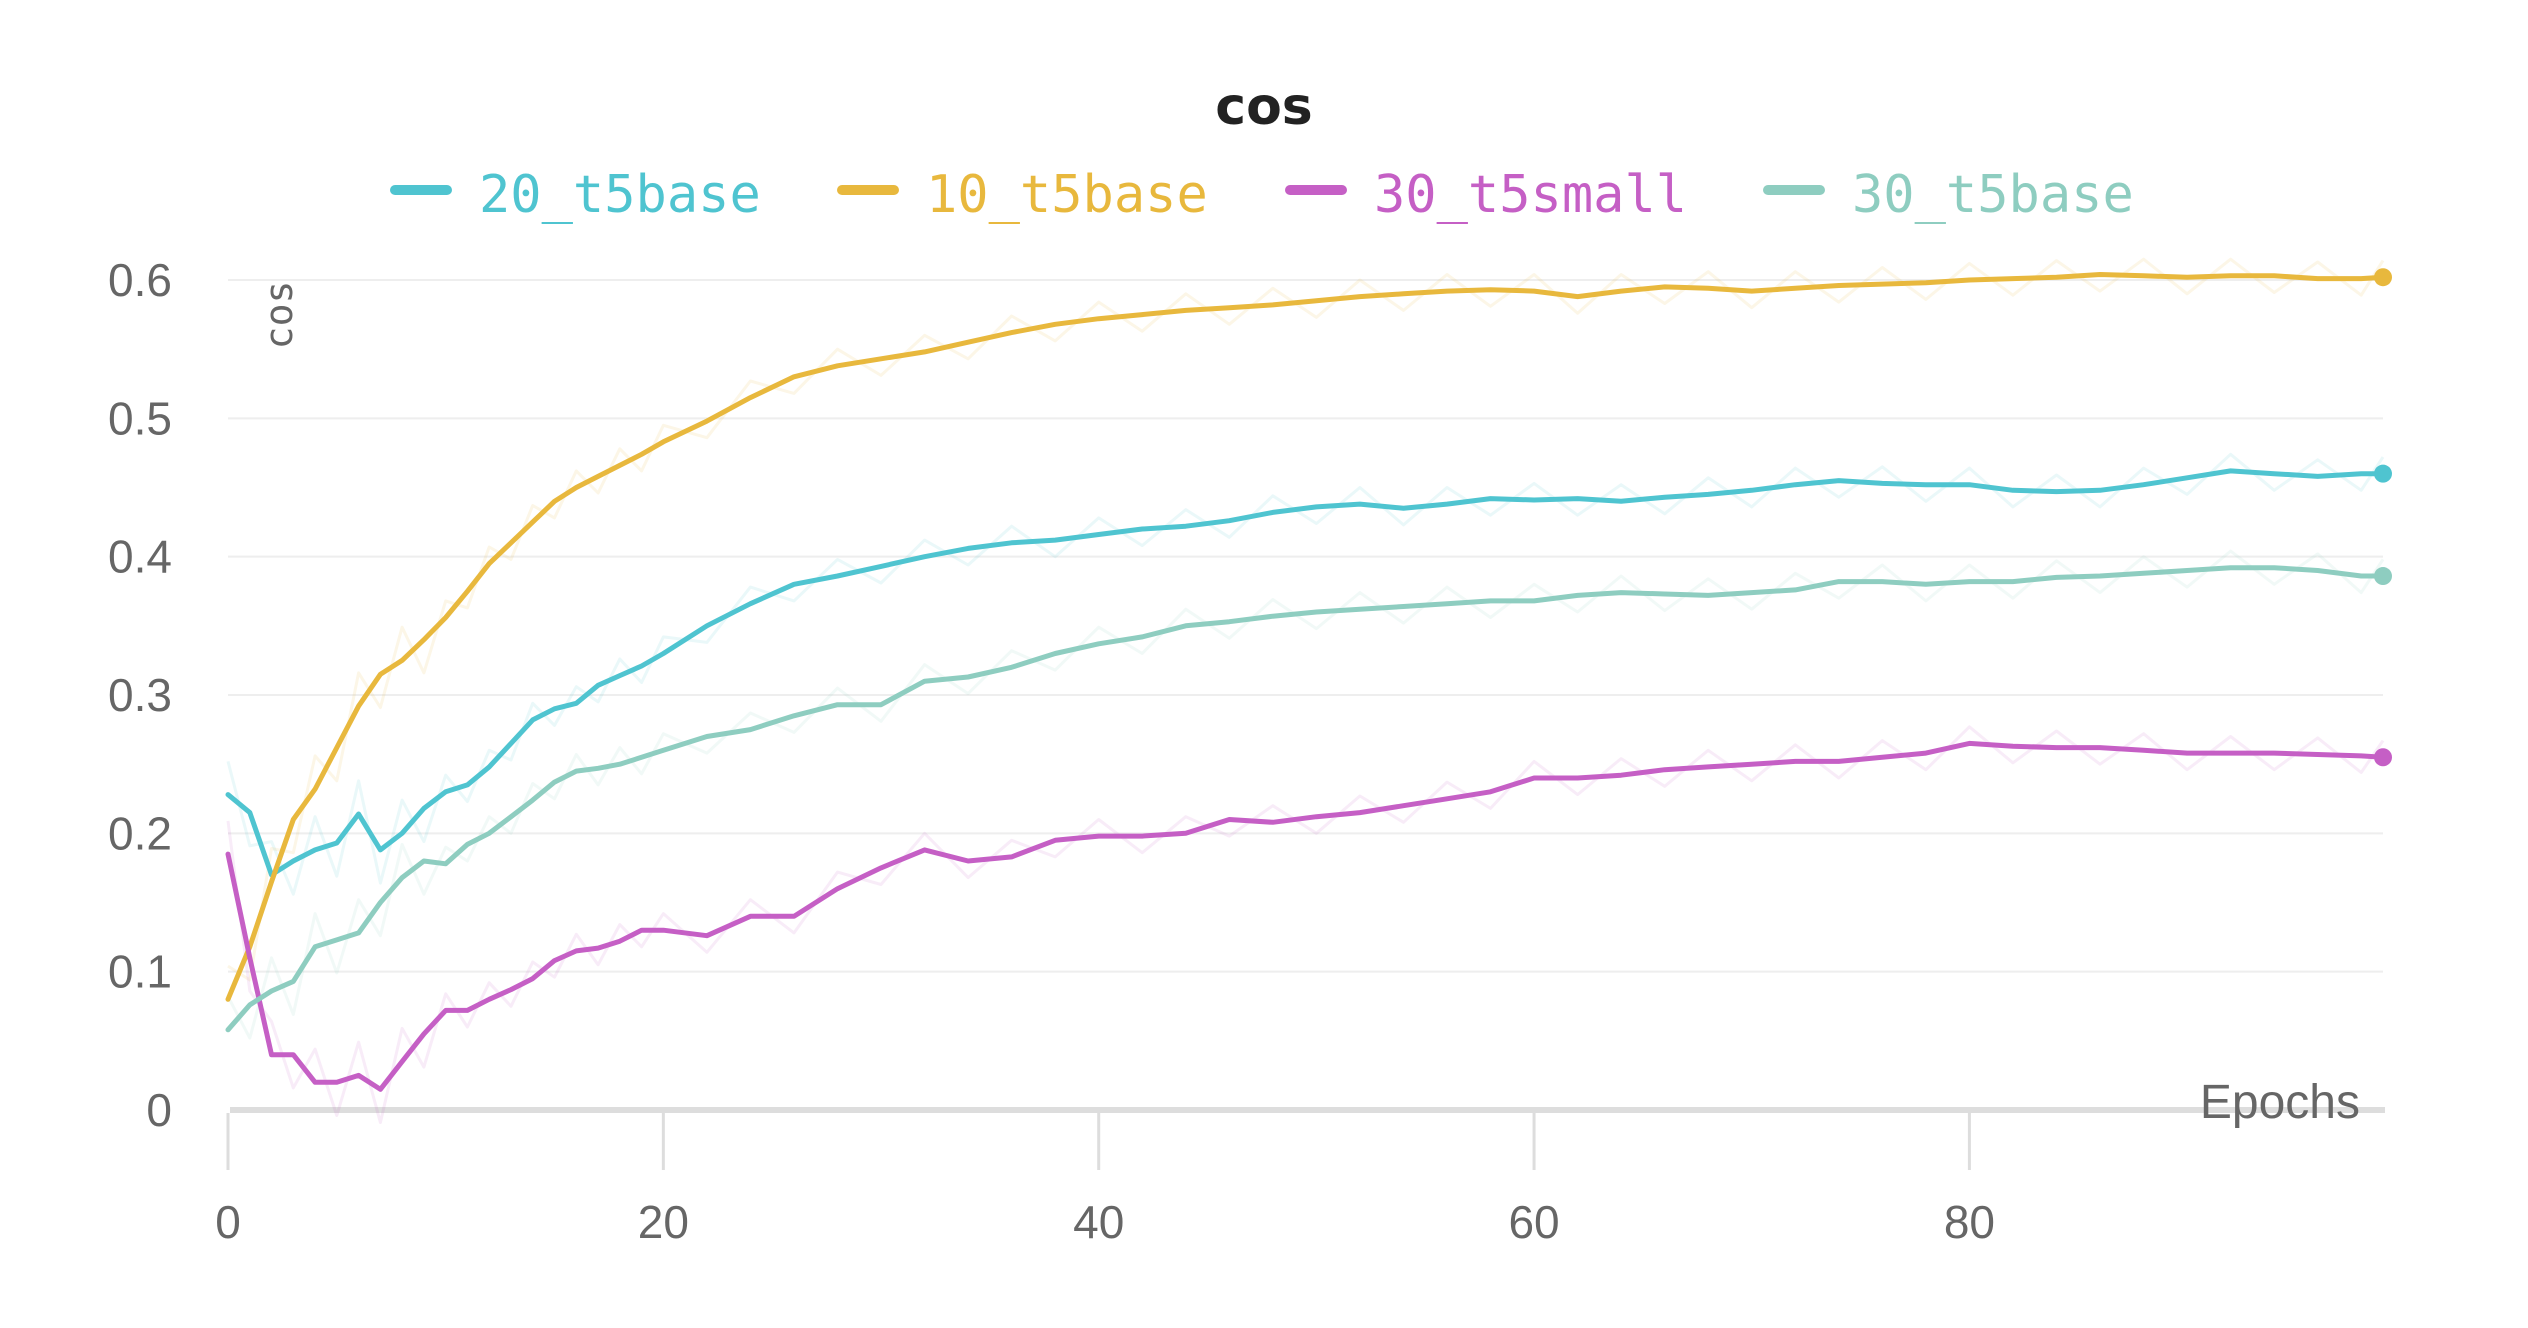 The height and width of the screenshot is (1328, 2528). What do you see at coordinates (620, 195) in the screenshot?
I see `legend-label-20_t5base: 20_t5base` at bounding box center [620, 195].